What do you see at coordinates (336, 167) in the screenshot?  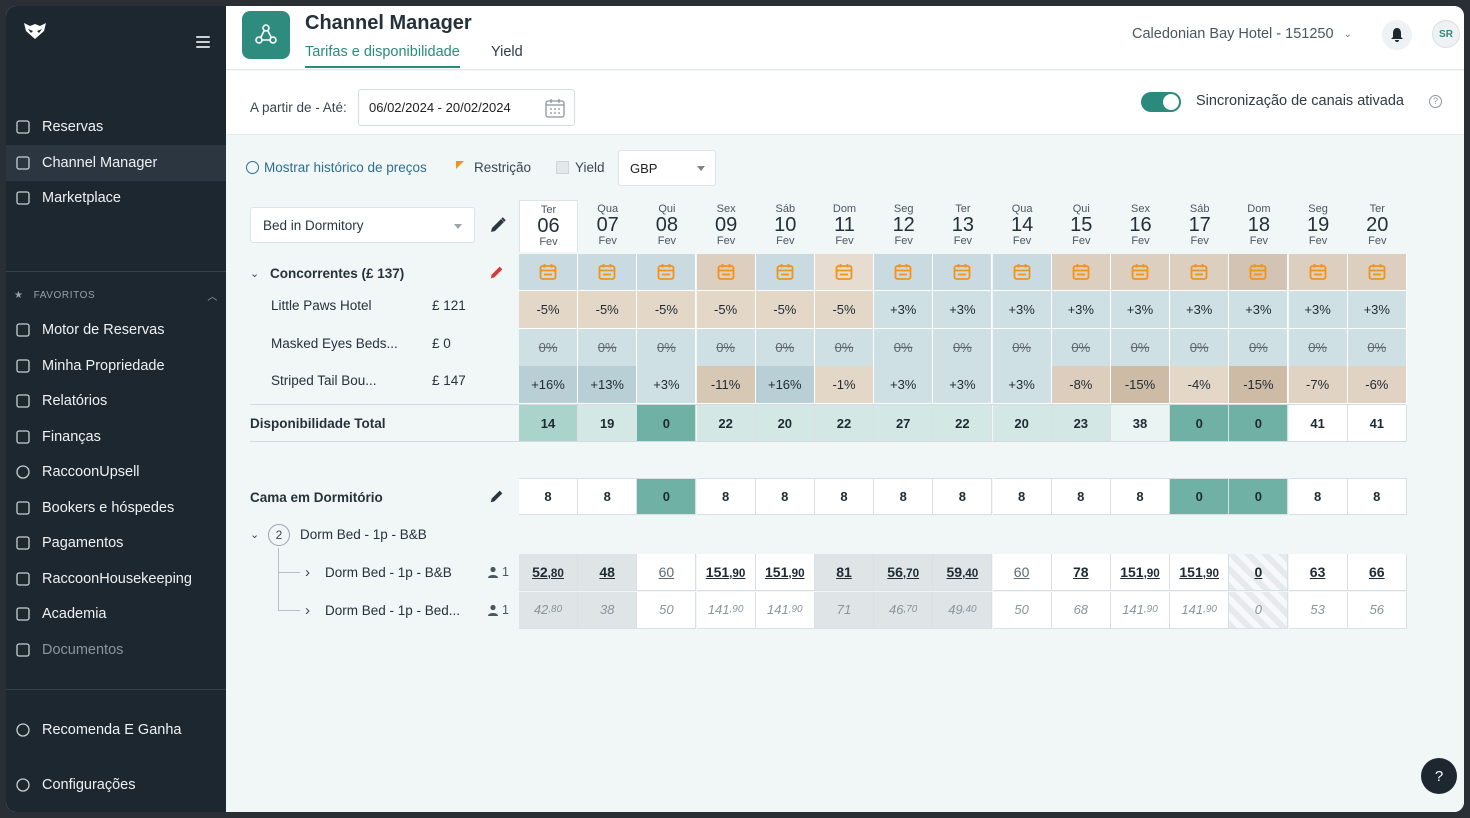 I see `price-history-link: Mostrar histórico de preços` at bounding box center [336, 167].